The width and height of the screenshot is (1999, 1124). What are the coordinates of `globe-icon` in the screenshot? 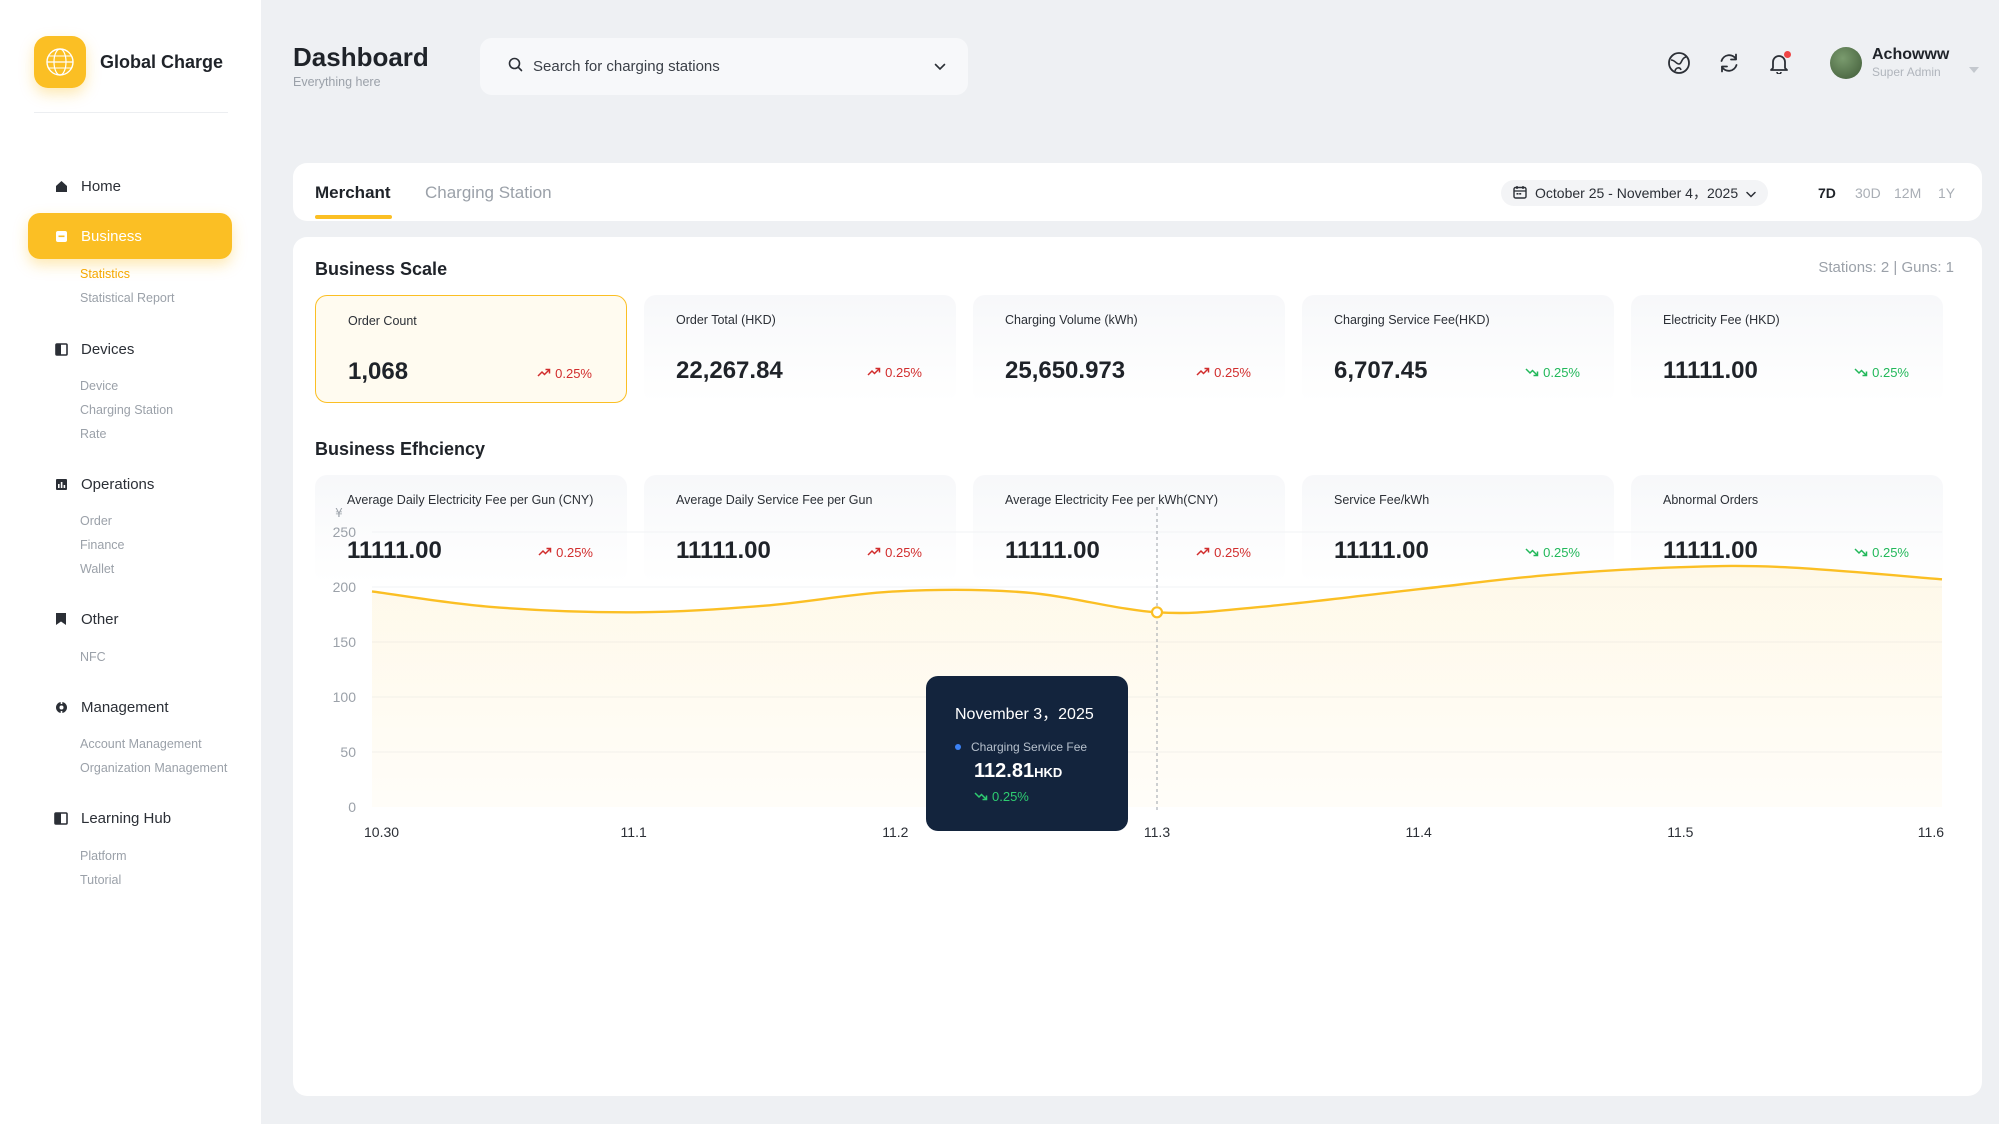 It's located at (1679, 63).